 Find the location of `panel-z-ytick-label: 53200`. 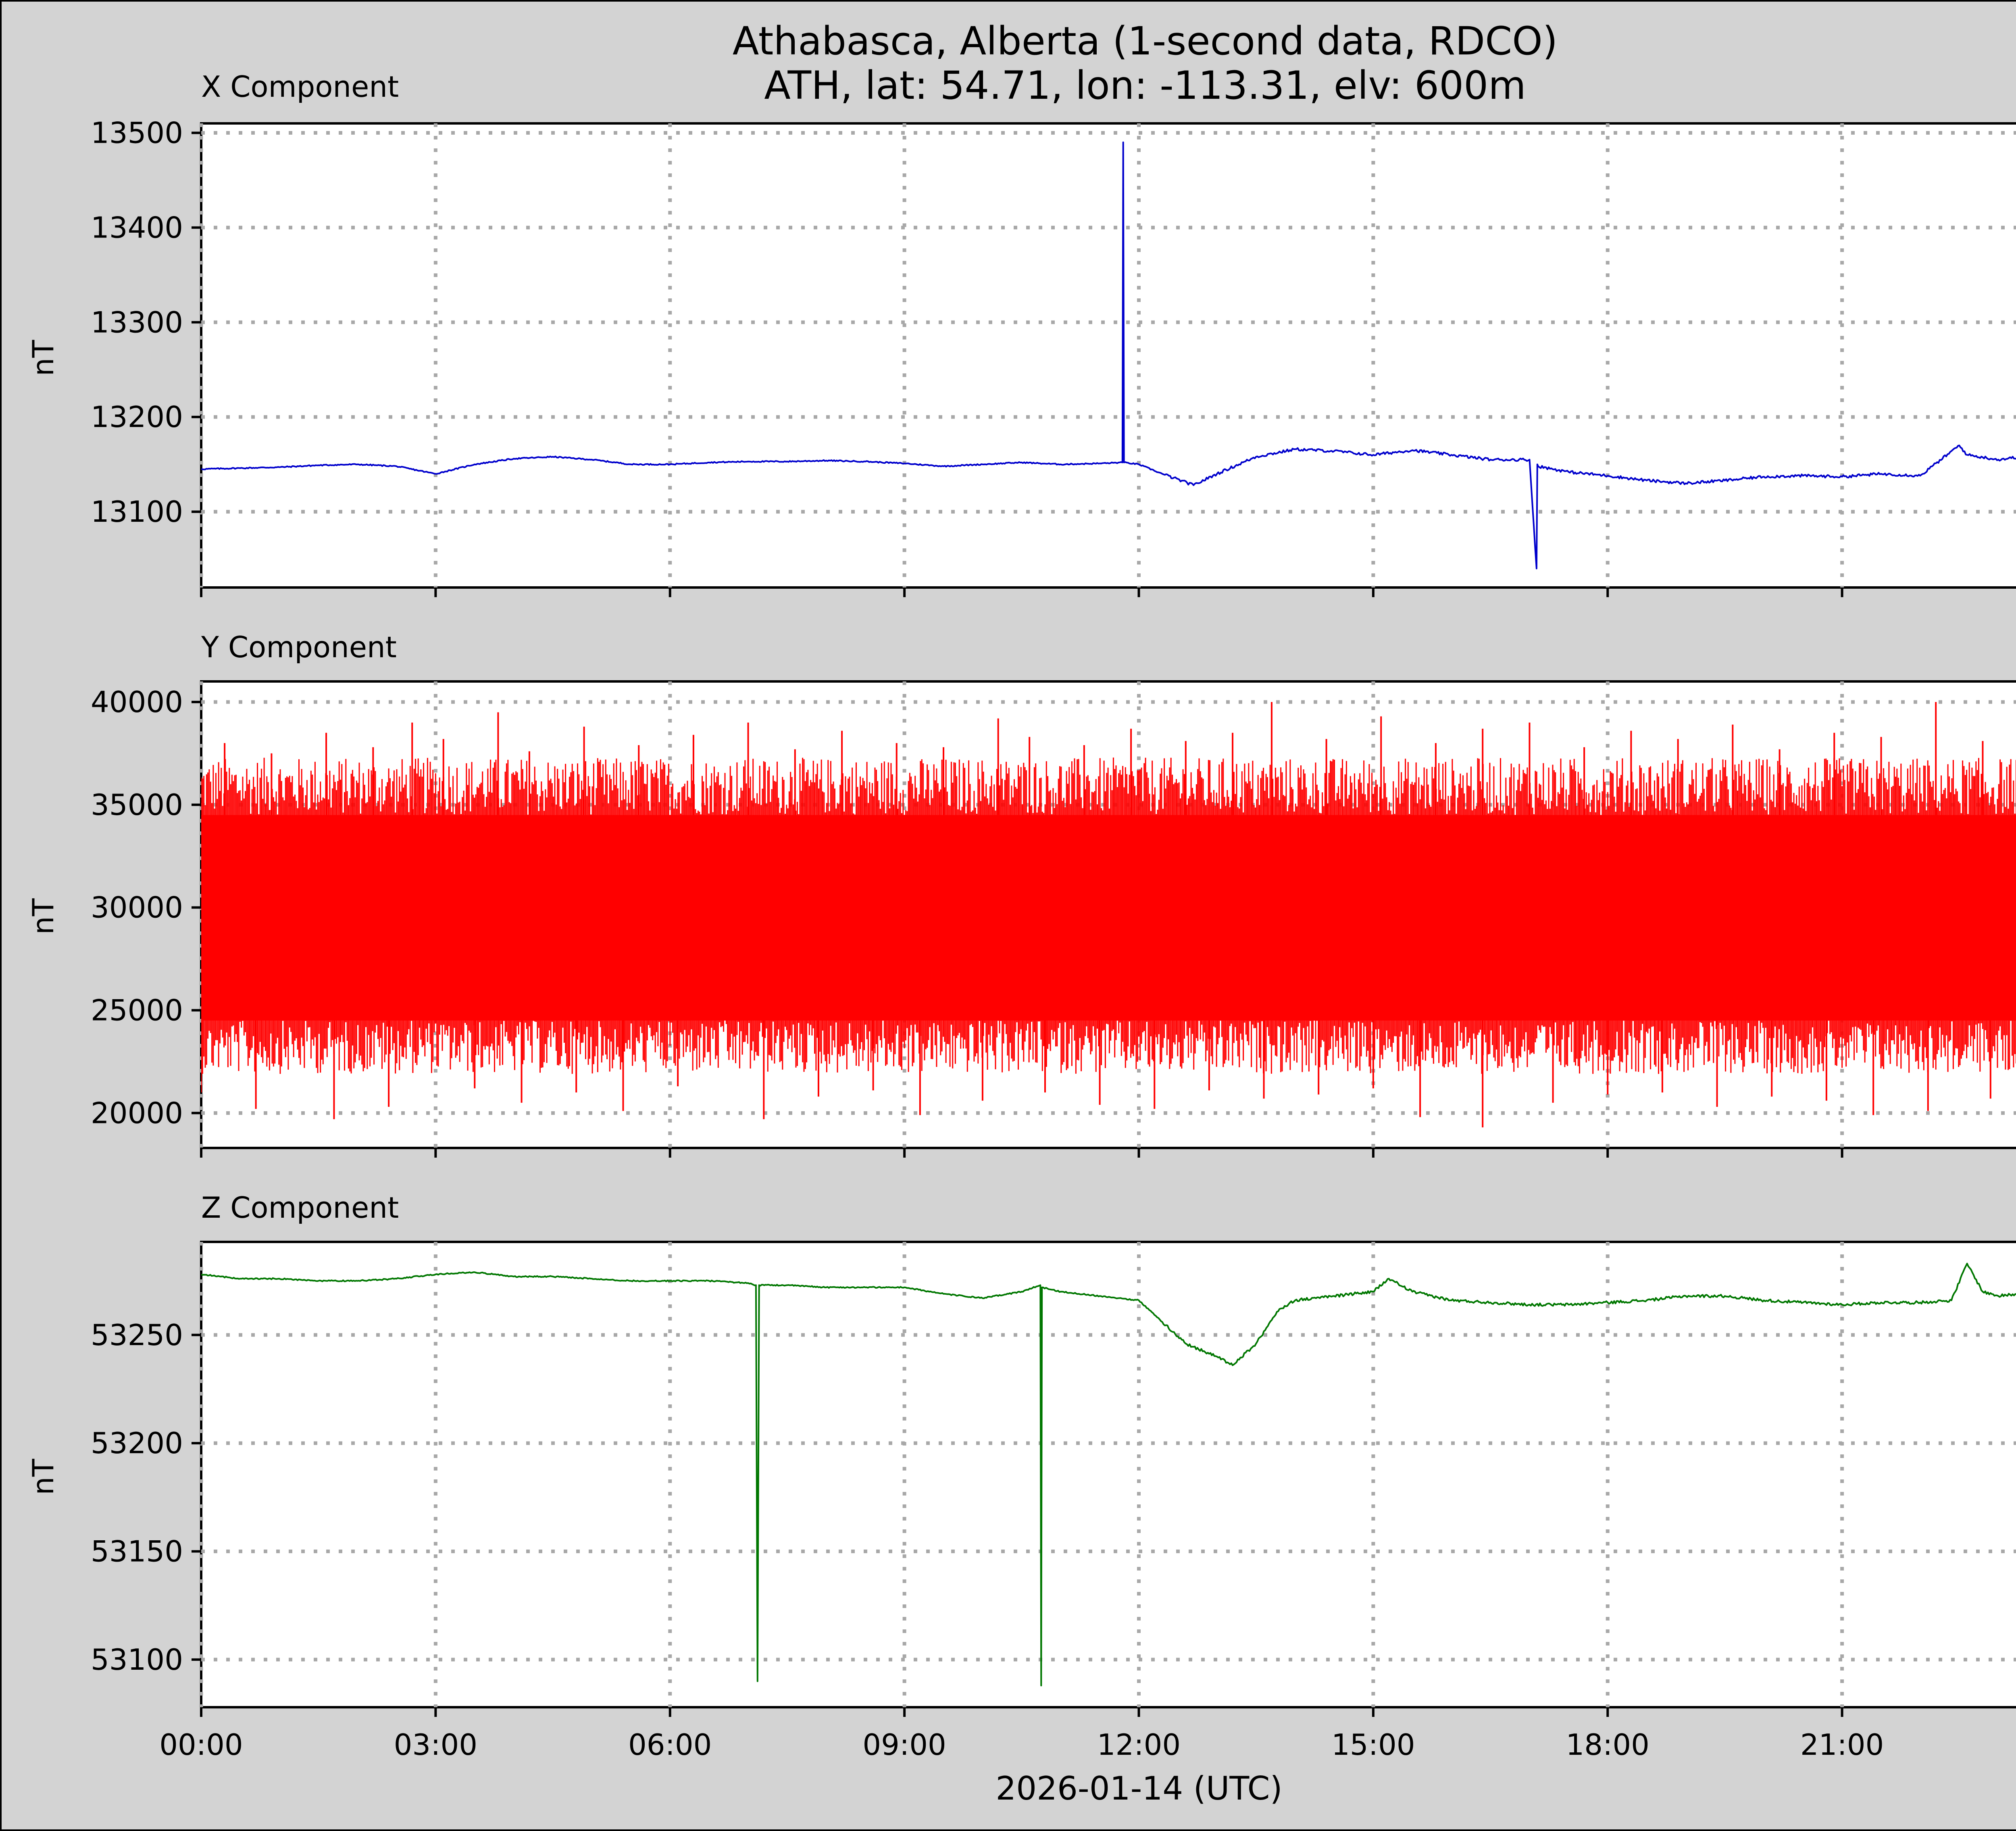

panel-z-ytick-label: 53200 is located at coordinates (137, 1443).